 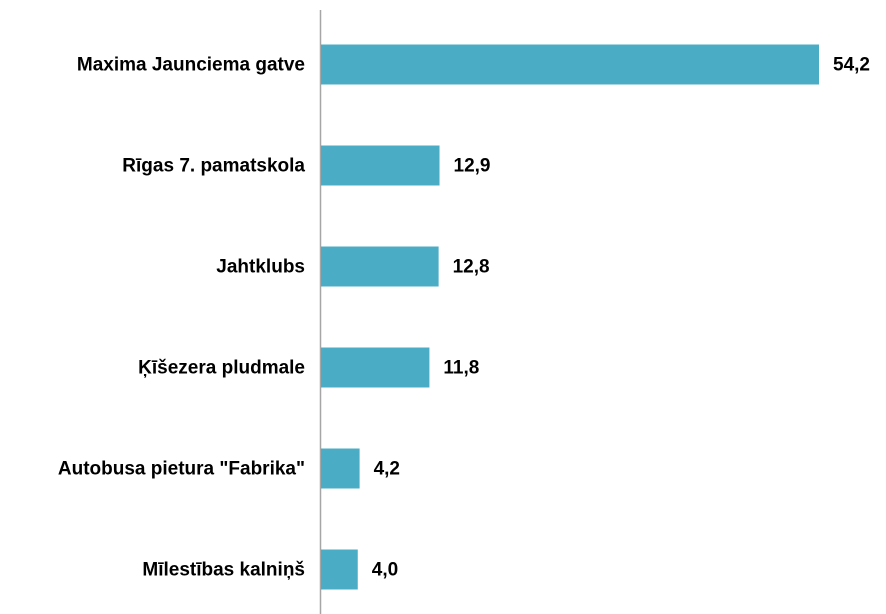 I want to click on category-label: Mīlestības kalniņš, so click(x=223, y=570).